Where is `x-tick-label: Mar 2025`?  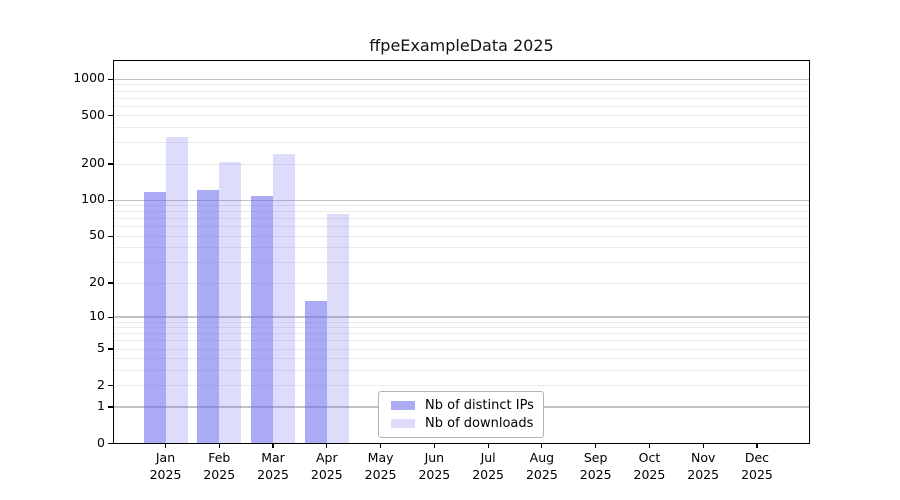 x-tick-label: Mar 2025 is located at coordinates (273, 466).